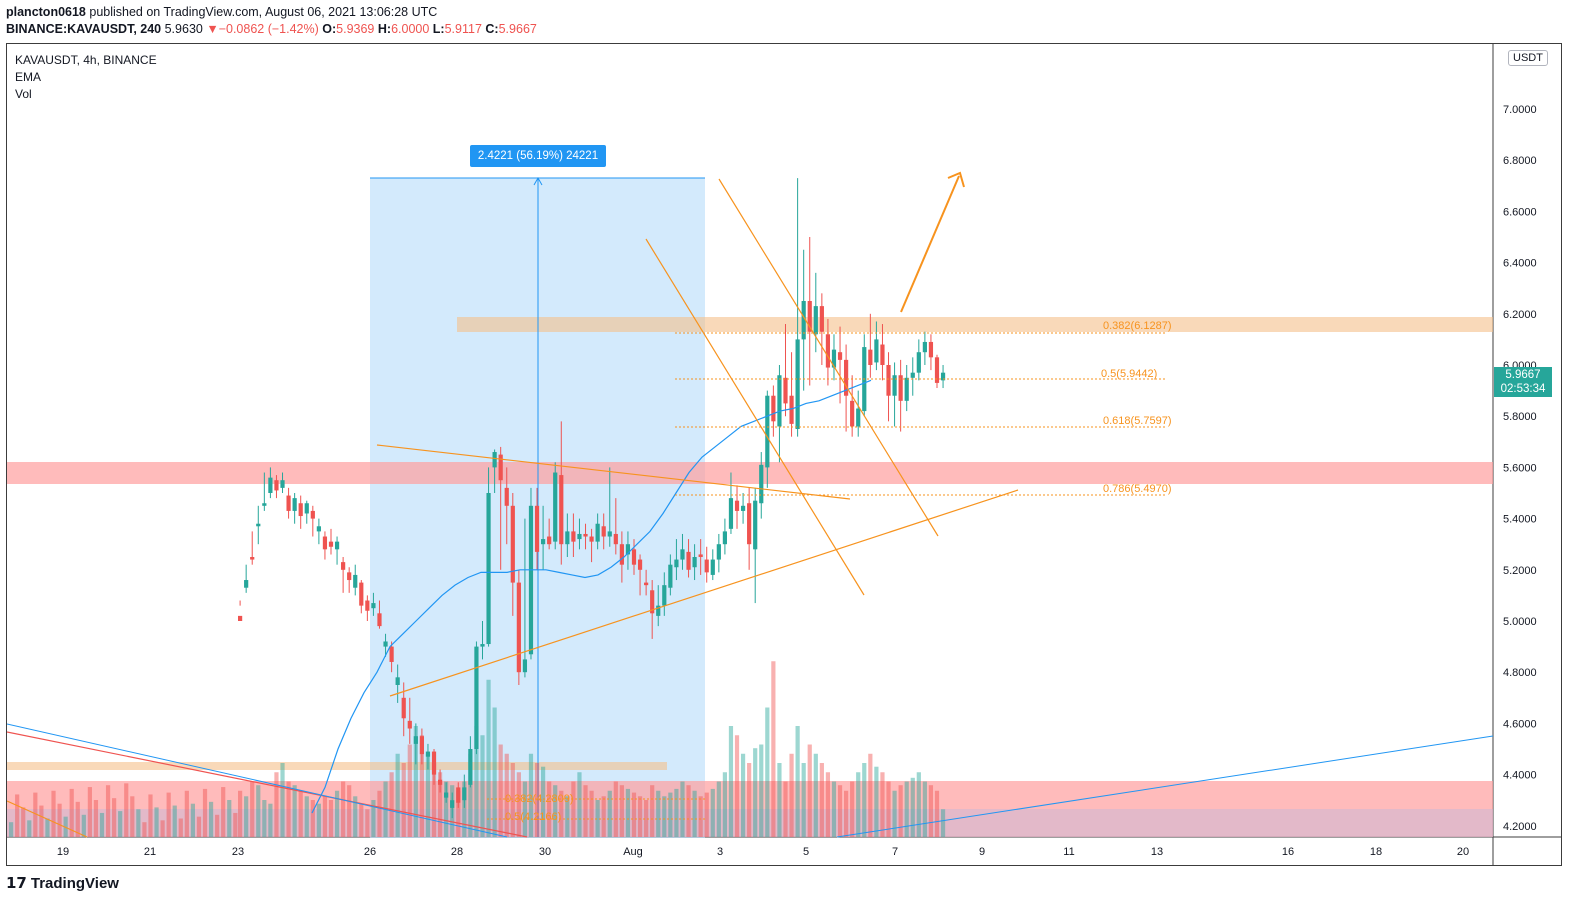 This screenshot has width=1572, height=904. Describe the element at coordinates (46, 12) in the screenshot. I see `author-name: plancton0618` at that location.